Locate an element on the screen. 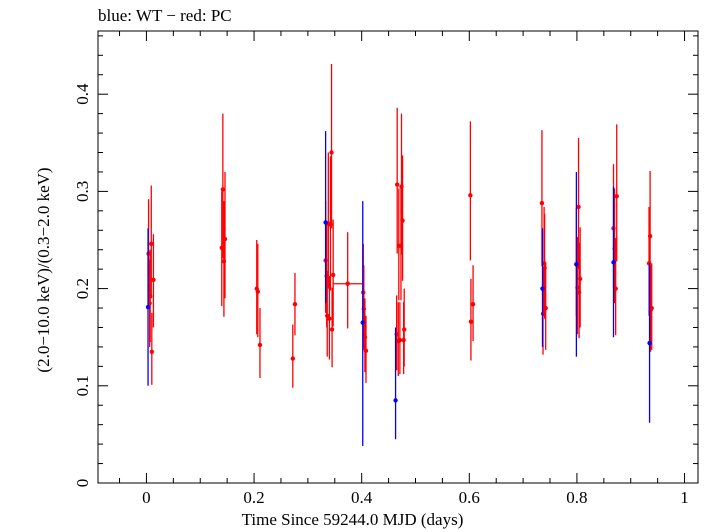 The height and width of the screenshot is (532, 705). x-tick-label: 1 is located at coordinates (684, 497).